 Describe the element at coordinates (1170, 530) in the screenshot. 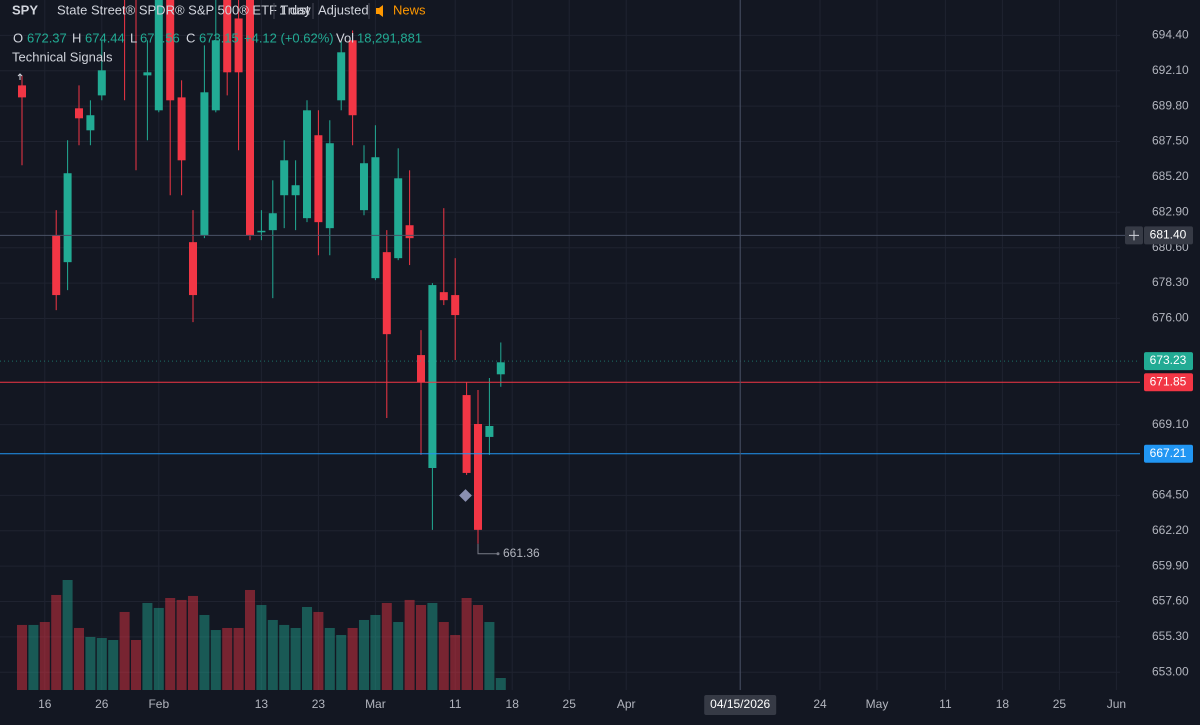

I see `y-tick-label: 662.20` at that location.